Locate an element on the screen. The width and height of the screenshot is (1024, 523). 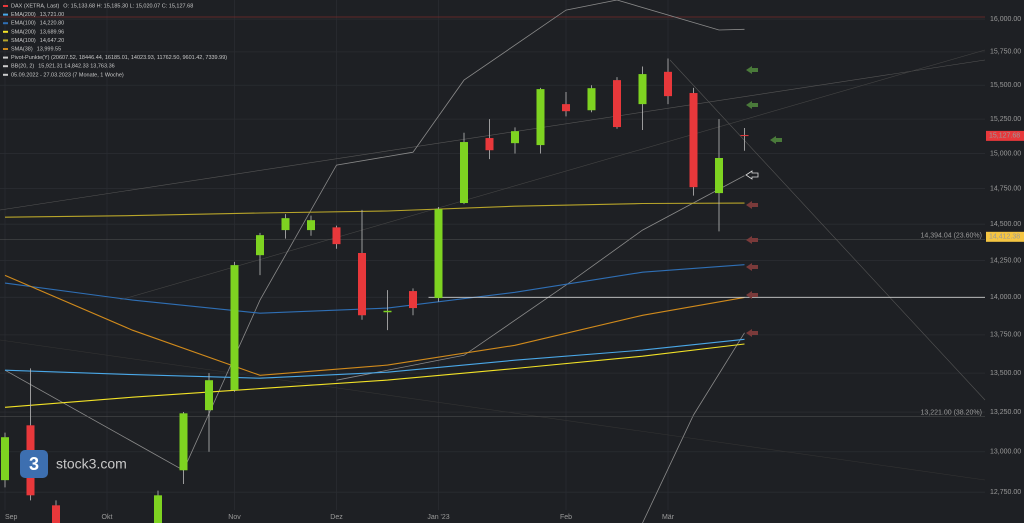
bollinger-lower is located at coordinates (693, 427).